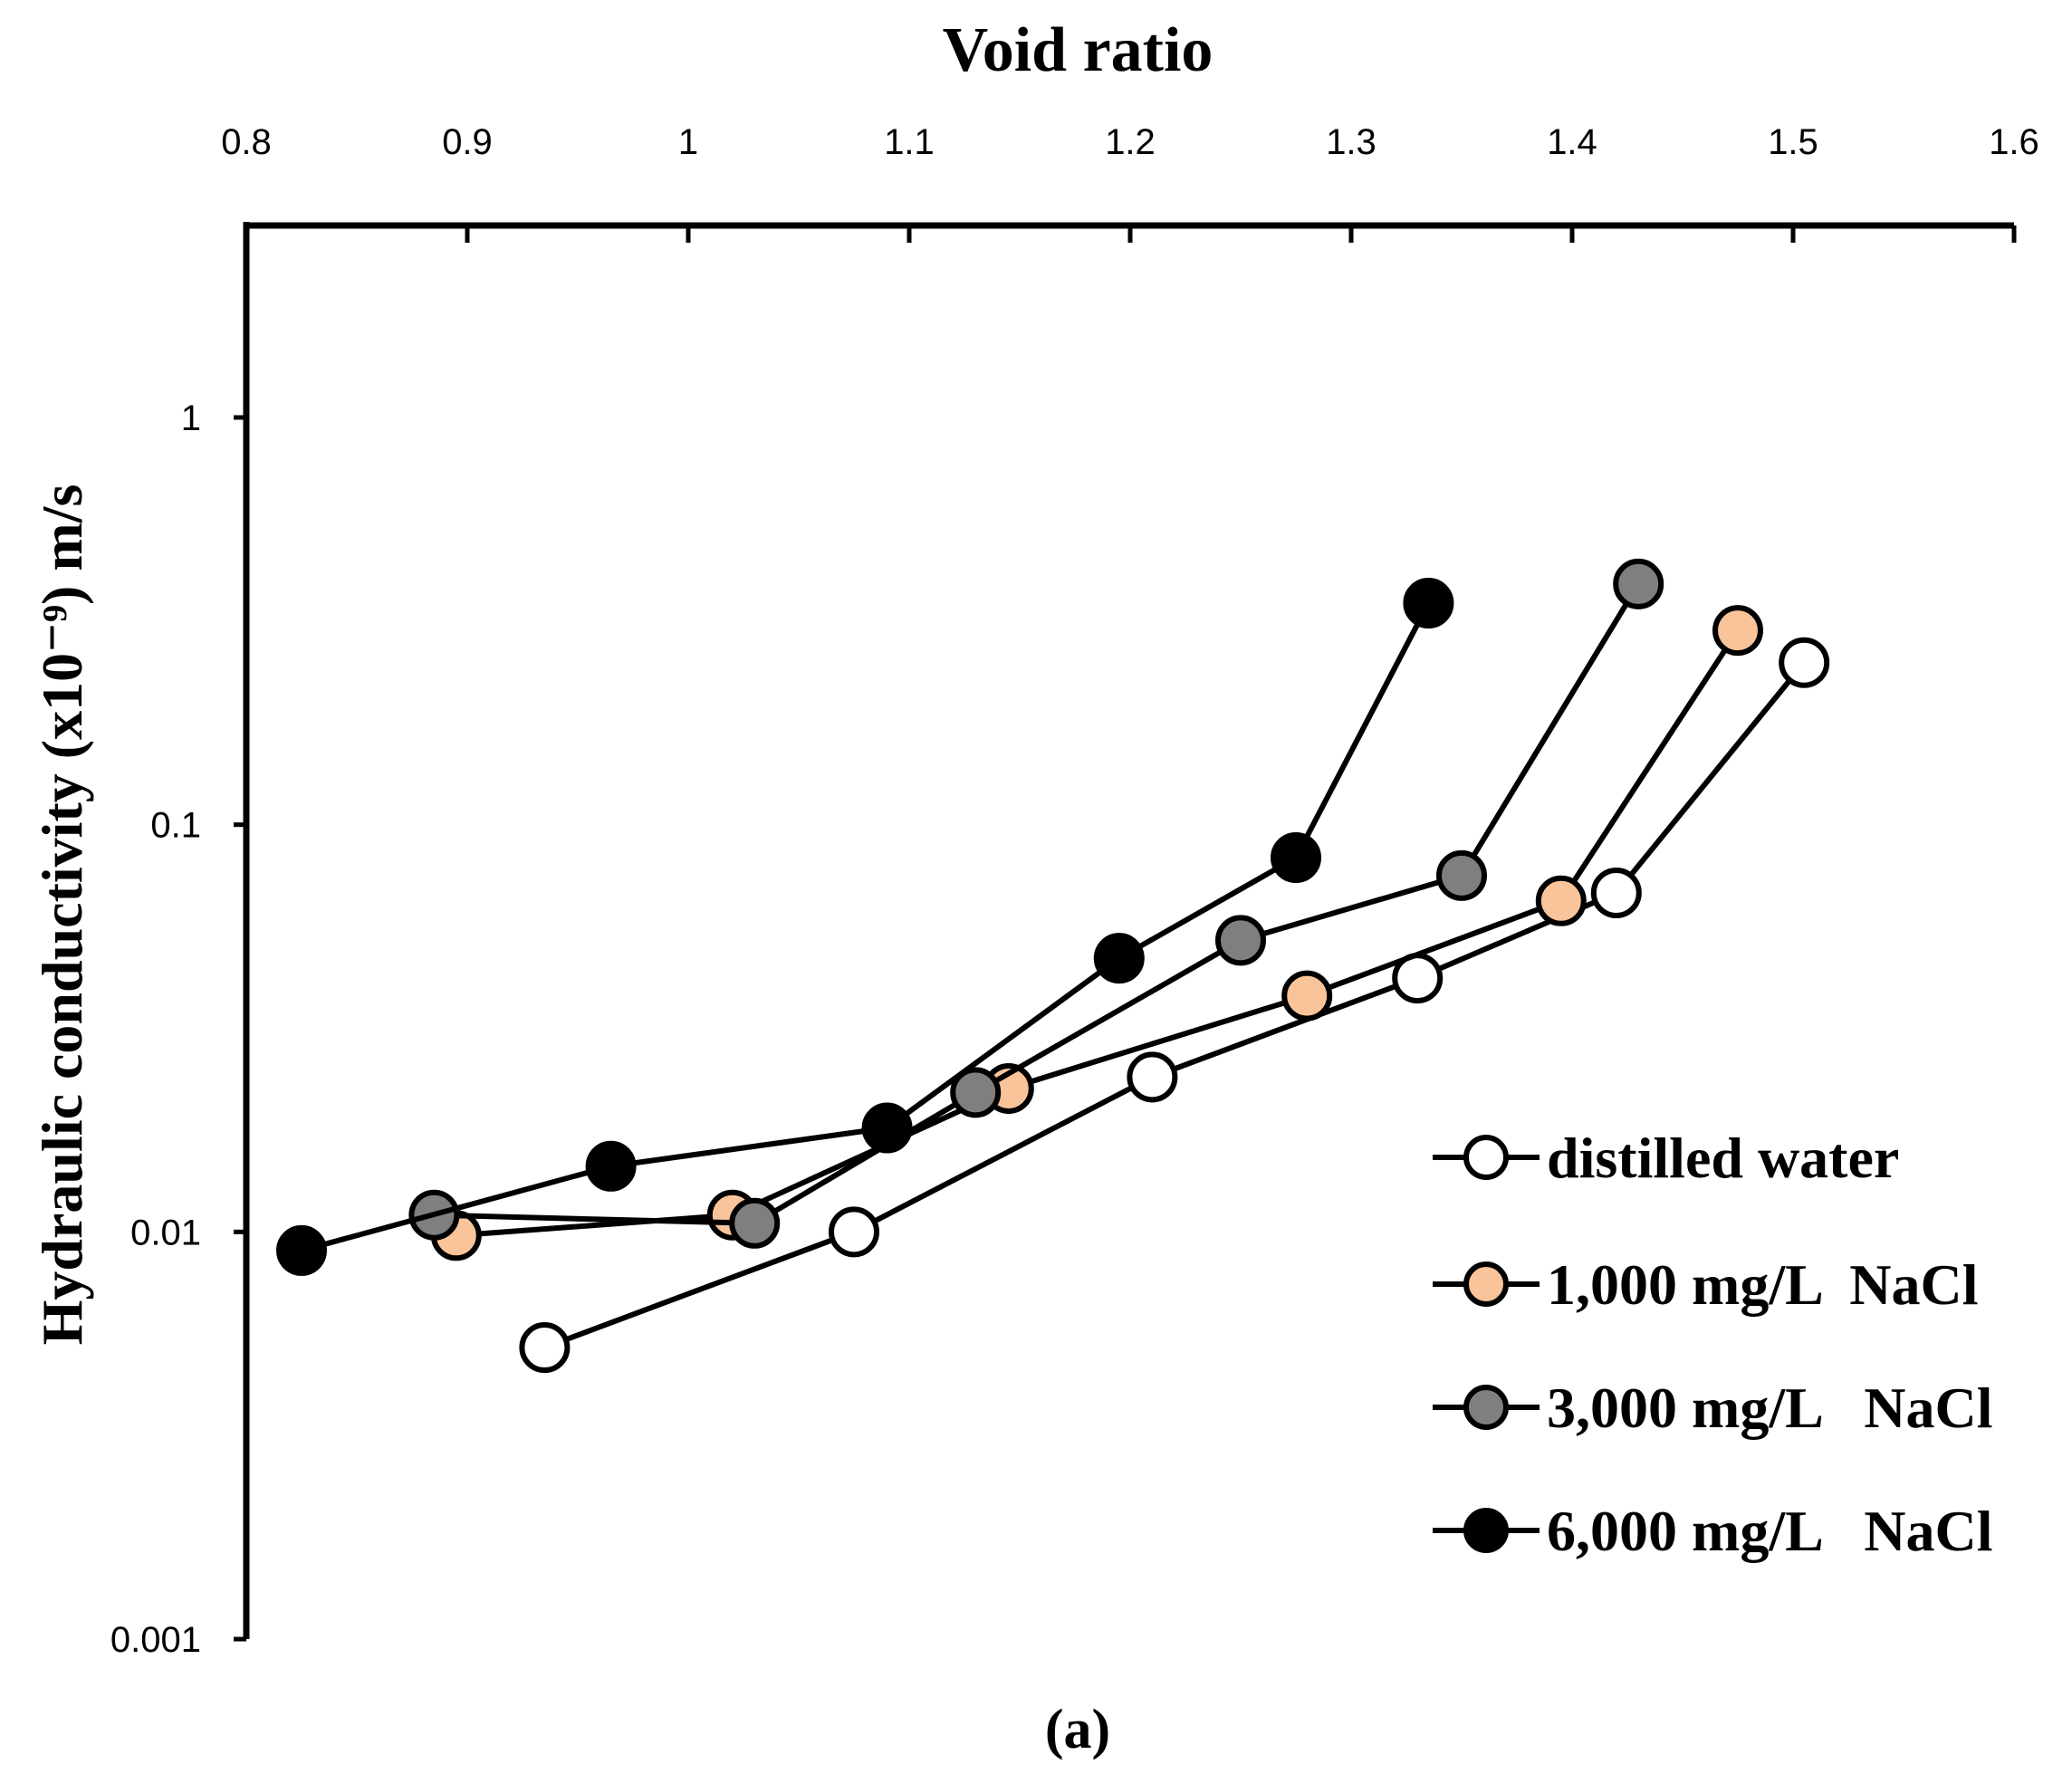 The image size is (2072, 1765). I want to click on legend-label: 1,000 mg/L NaCl, so click(1762, 1284).